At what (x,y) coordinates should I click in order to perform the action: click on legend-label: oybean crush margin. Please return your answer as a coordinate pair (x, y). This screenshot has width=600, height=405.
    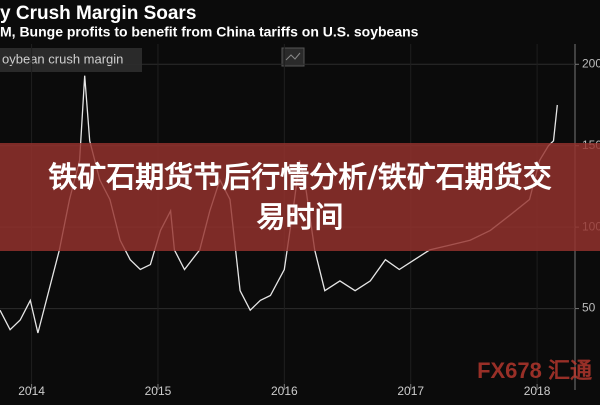
    Looking at the image, I should click on (62, 58).